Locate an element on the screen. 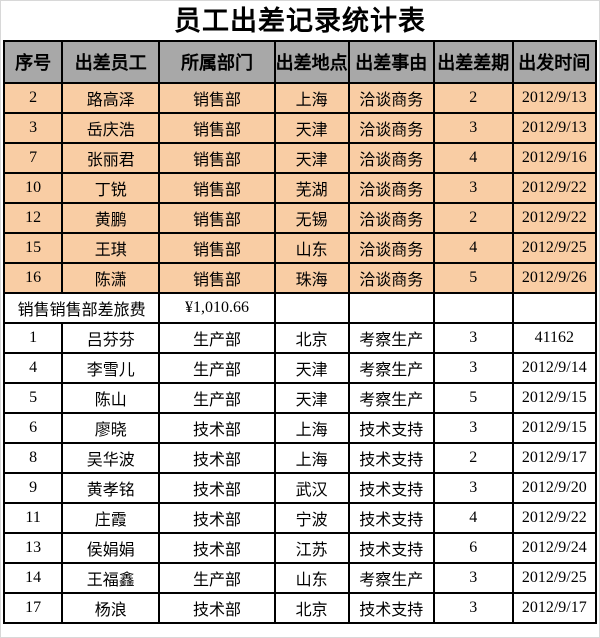  cell-index: 2 is located at coordinates (33, 98).